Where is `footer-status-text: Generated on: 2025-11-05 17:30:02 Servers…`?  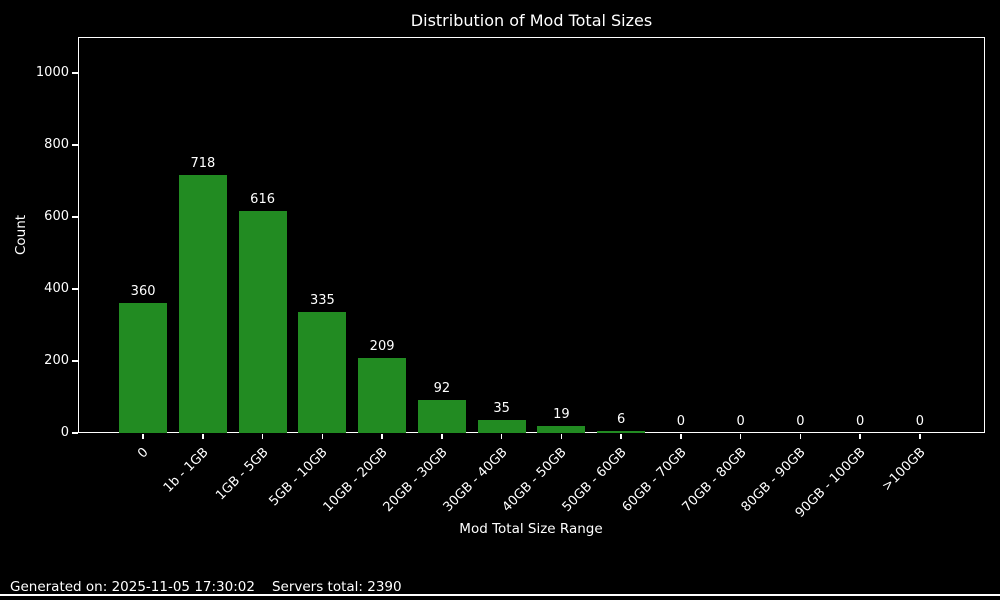 footer-status-text: Generated on: 2025-11-05 17:30:02 Servers… is located at coordinates (214, 587).